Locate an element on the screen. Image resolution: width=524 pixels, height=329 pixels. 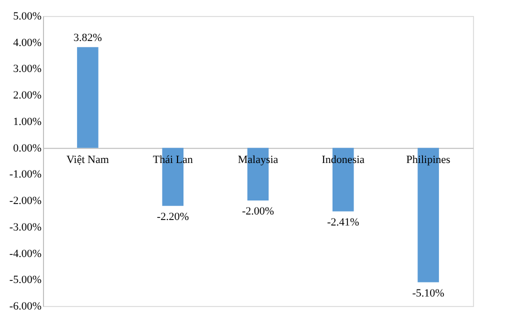
y-tick-label: 1.00% is located at coordinates (27, 122).